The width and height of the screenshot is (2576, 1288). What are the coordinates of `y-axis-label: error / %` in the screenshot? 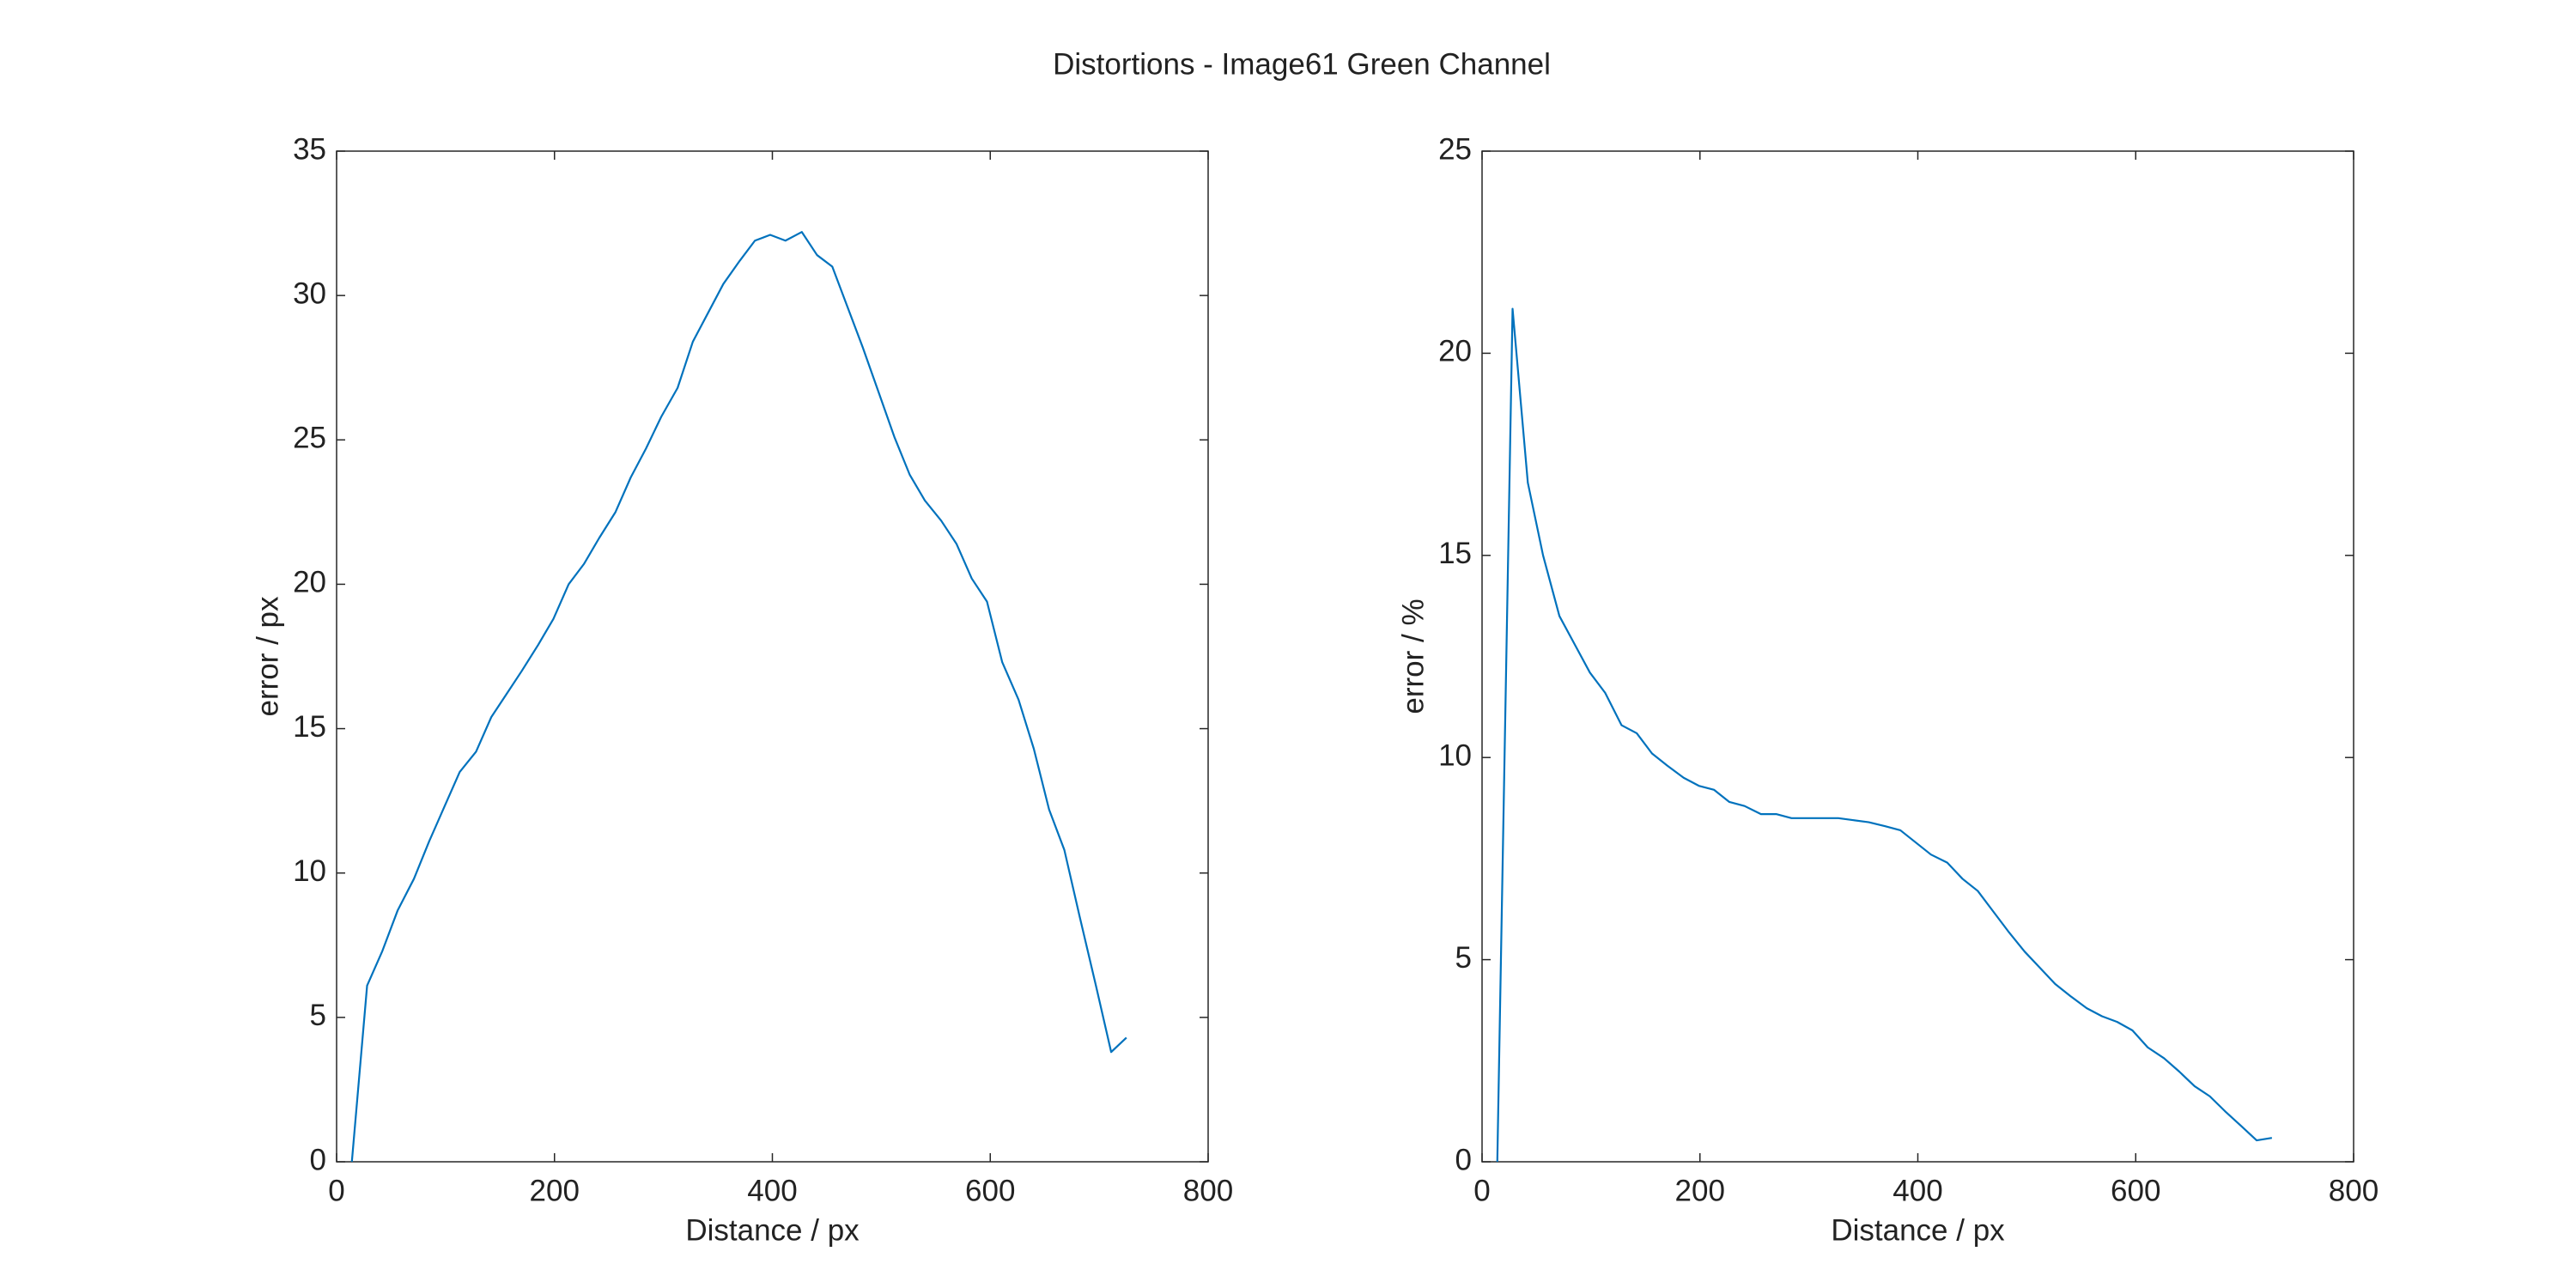 It's located at (1413, 656).